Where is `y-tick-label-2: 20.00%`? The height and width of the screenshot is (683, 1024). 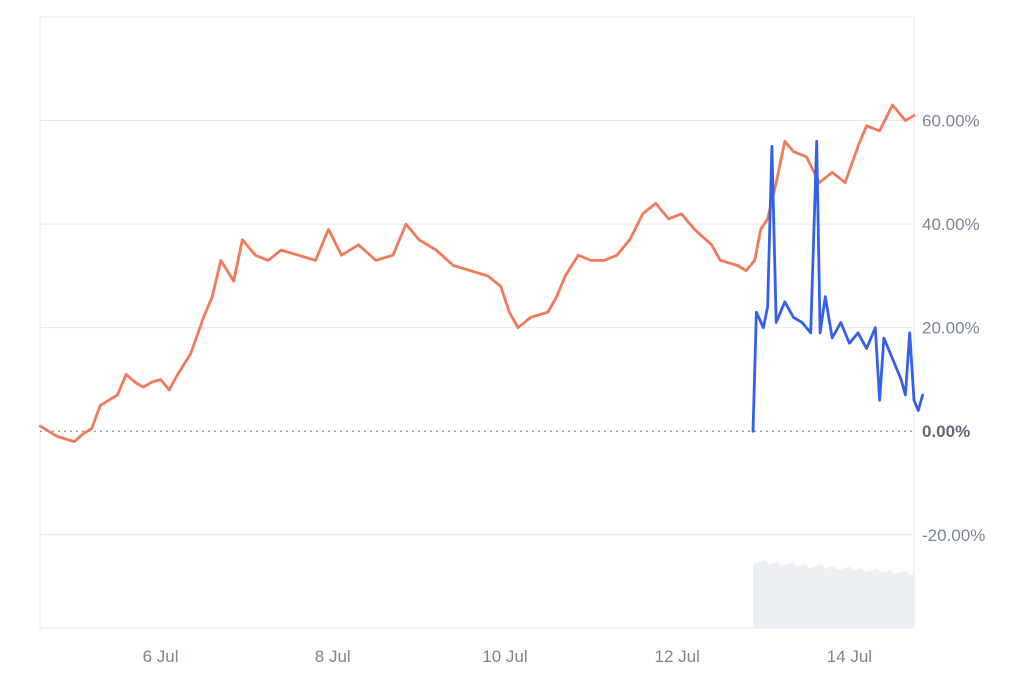
y-tick-label-2: 20.00% is located at coordinates (951, 328).